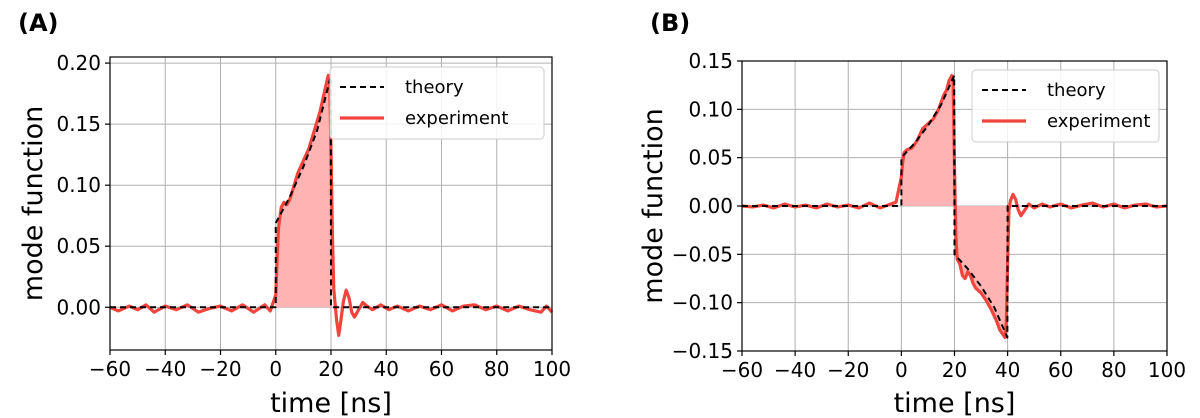  Describe the element at coordinates (78, 63) in the screenshot. I see `y-tick-label: 0.20` at that location.